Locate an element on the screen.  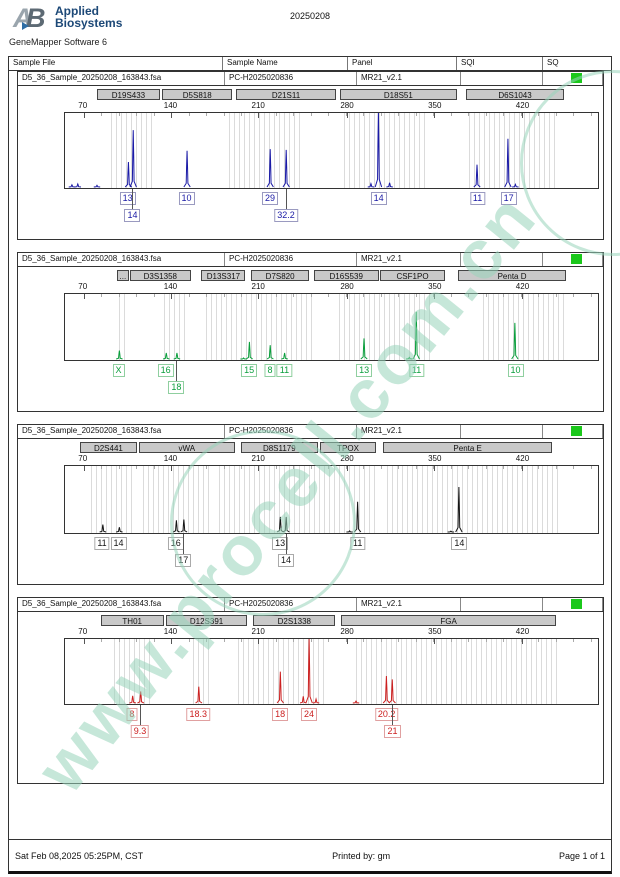
marker-box: FGA is located at coordinates (449, 620).